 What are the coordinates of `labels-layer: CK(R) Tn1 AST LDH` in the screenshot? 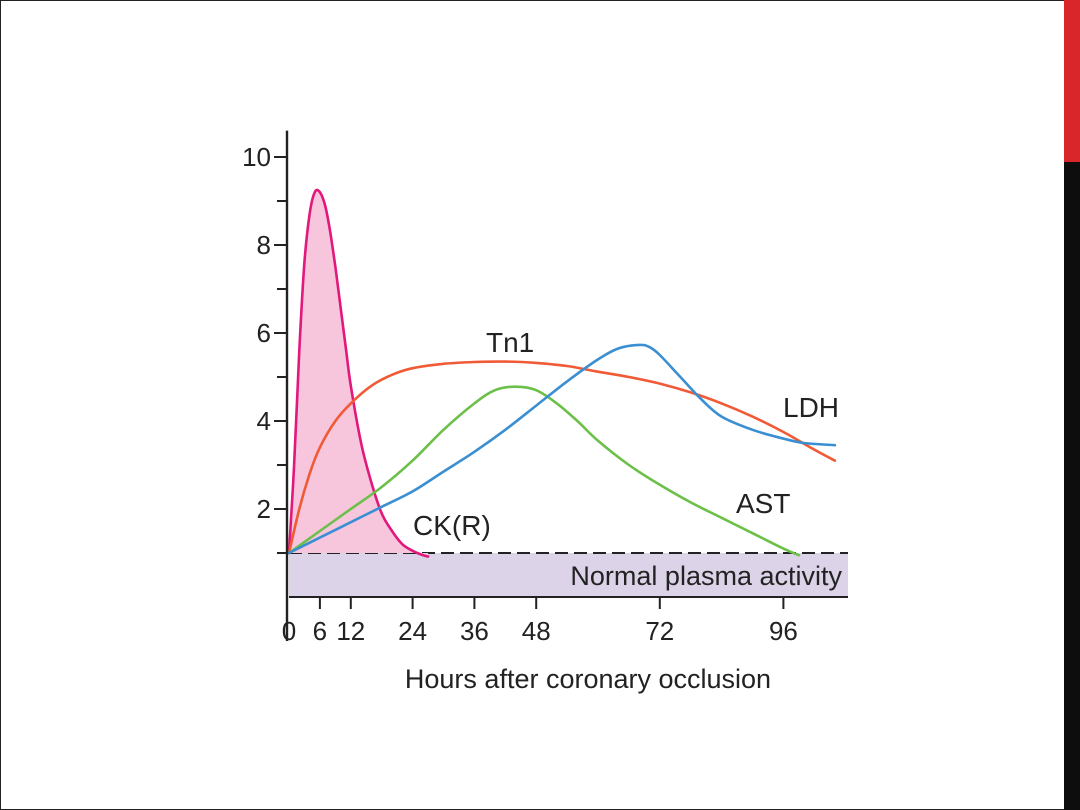 It's located at (626, 434).